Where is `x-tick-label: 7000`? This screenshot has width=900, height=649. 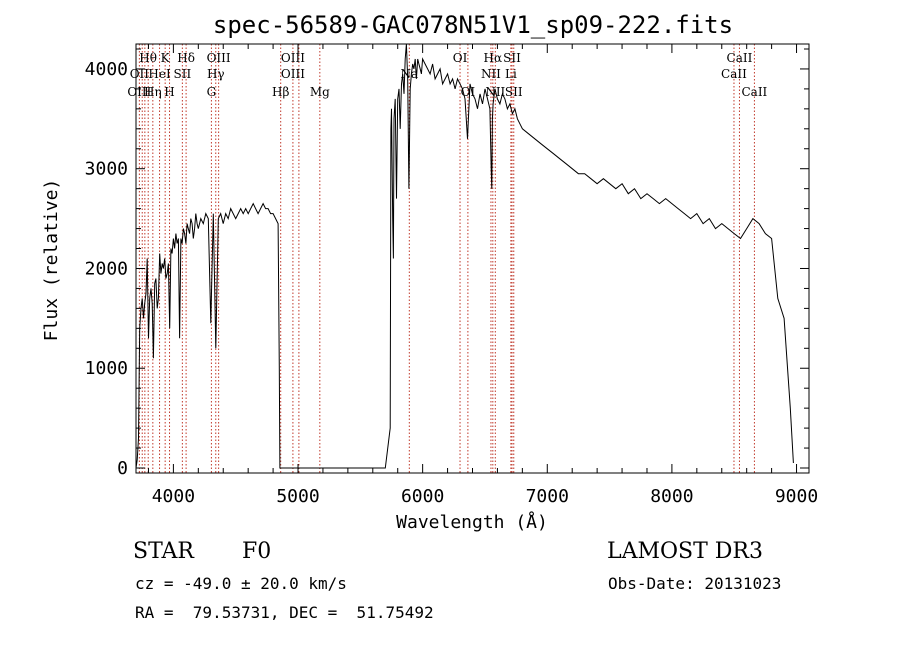 x-tick-label: 7000 is located at coordinates (547, 496).